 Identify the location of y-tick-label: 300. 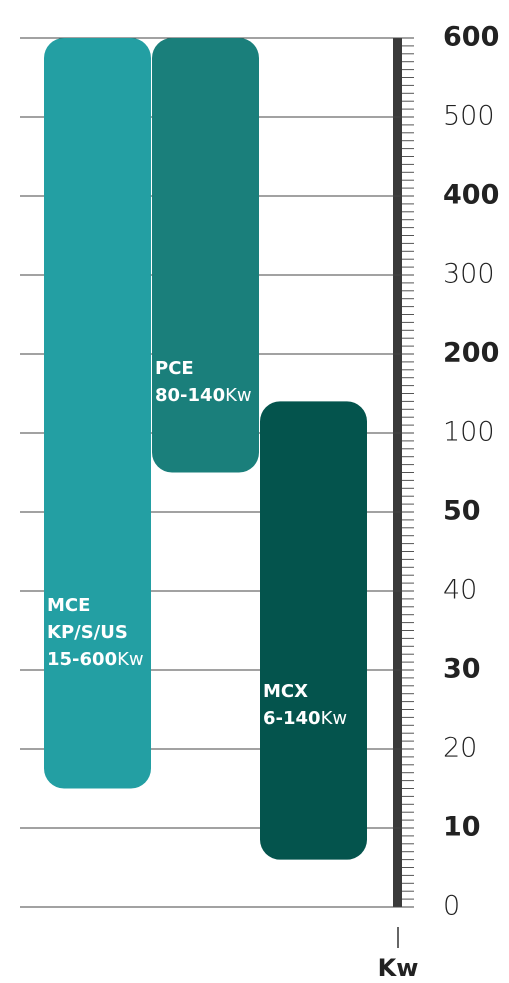
(469, 274).